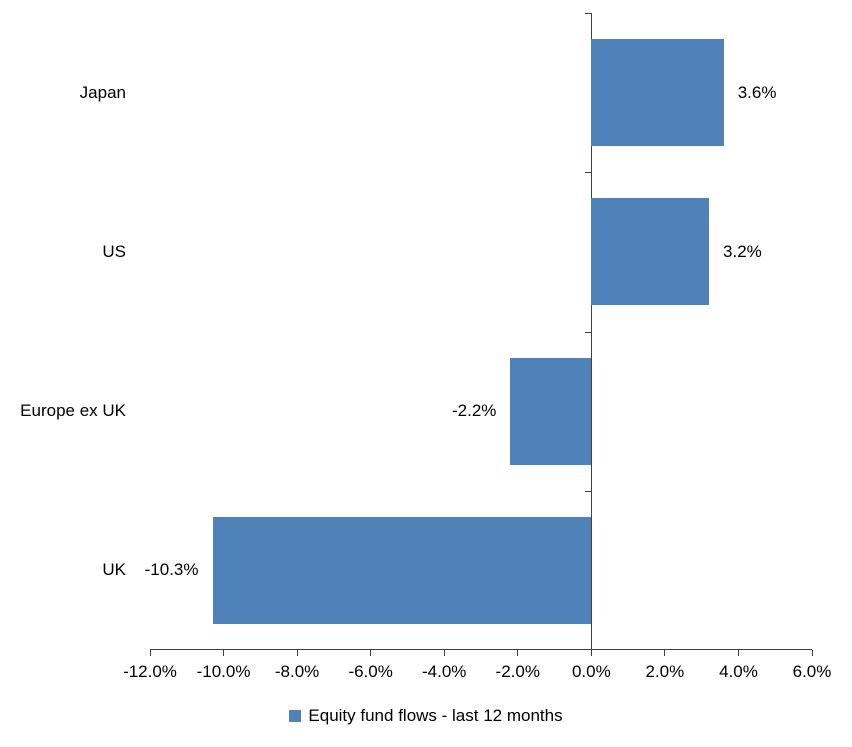 The image size is (852, 747). I want to click on bar-japan, so click(657, 93).